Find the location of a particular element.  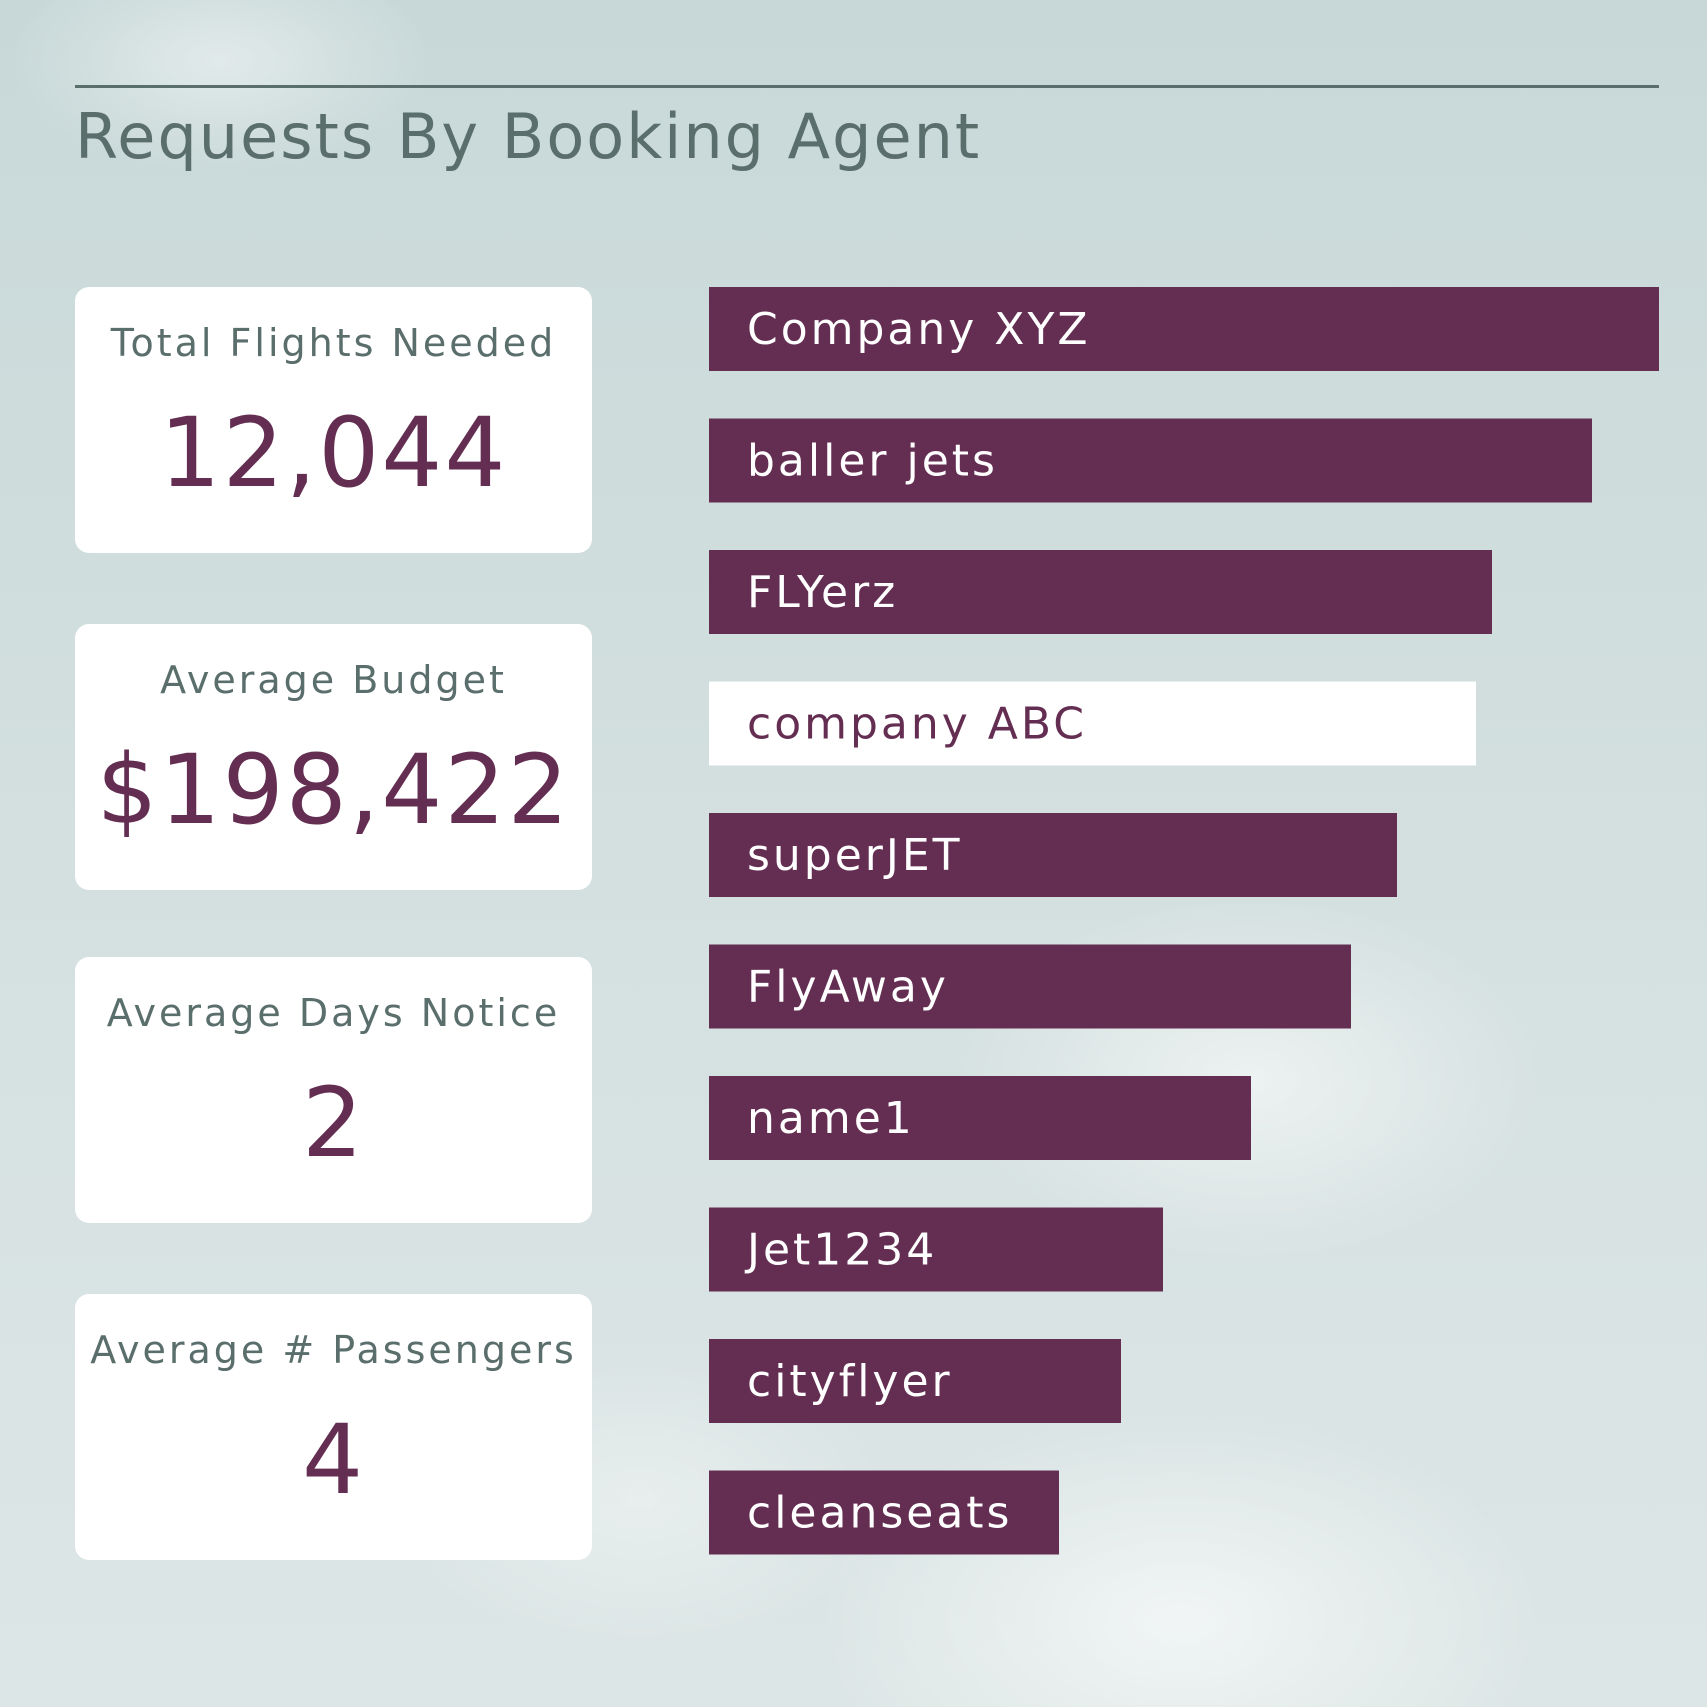

kpi-card-average-passengers: Average # Passengers 4 is located at coordinates (333, 1427).